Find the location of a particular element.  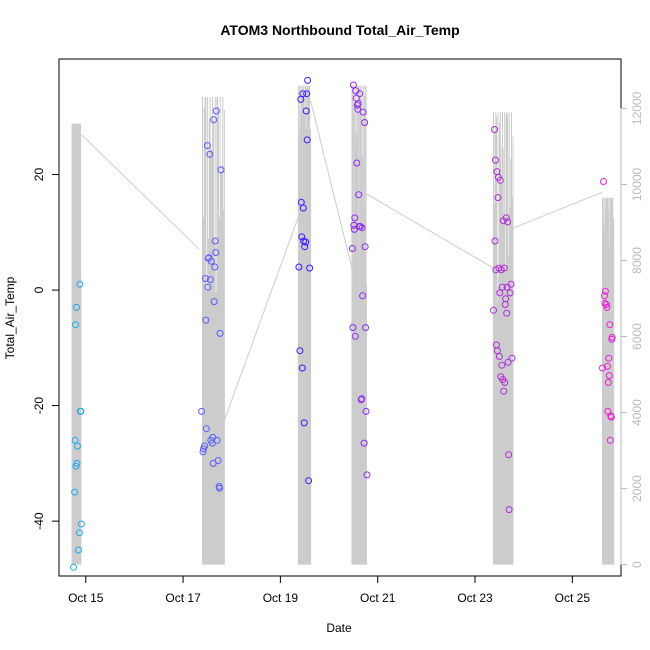

y2-tick-label: 6000 is located at coordinates (637, 336).